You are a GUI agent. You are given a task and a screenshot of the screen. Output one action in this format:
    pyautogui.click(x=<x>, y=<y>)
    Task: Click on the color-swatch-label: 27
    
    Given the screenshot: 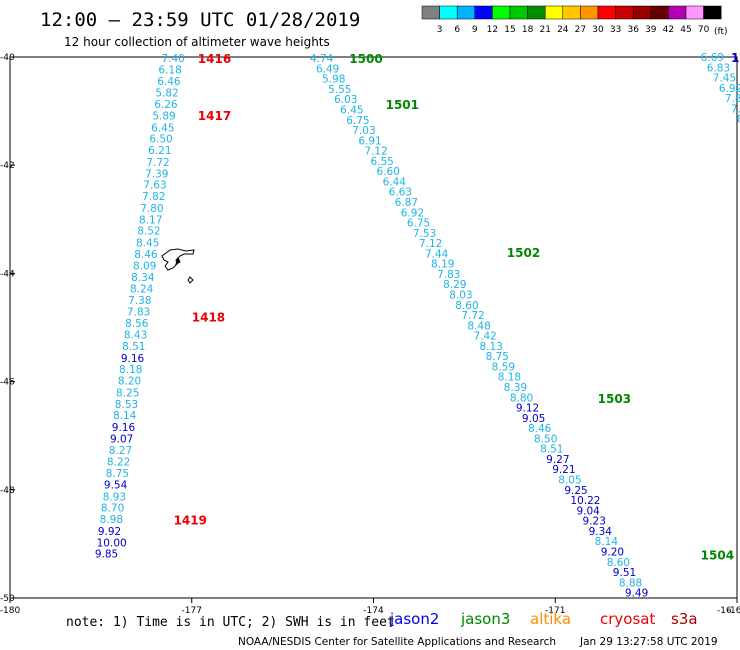 What is the action you would take?
    pyautogui.click(x=580, y=30)
    